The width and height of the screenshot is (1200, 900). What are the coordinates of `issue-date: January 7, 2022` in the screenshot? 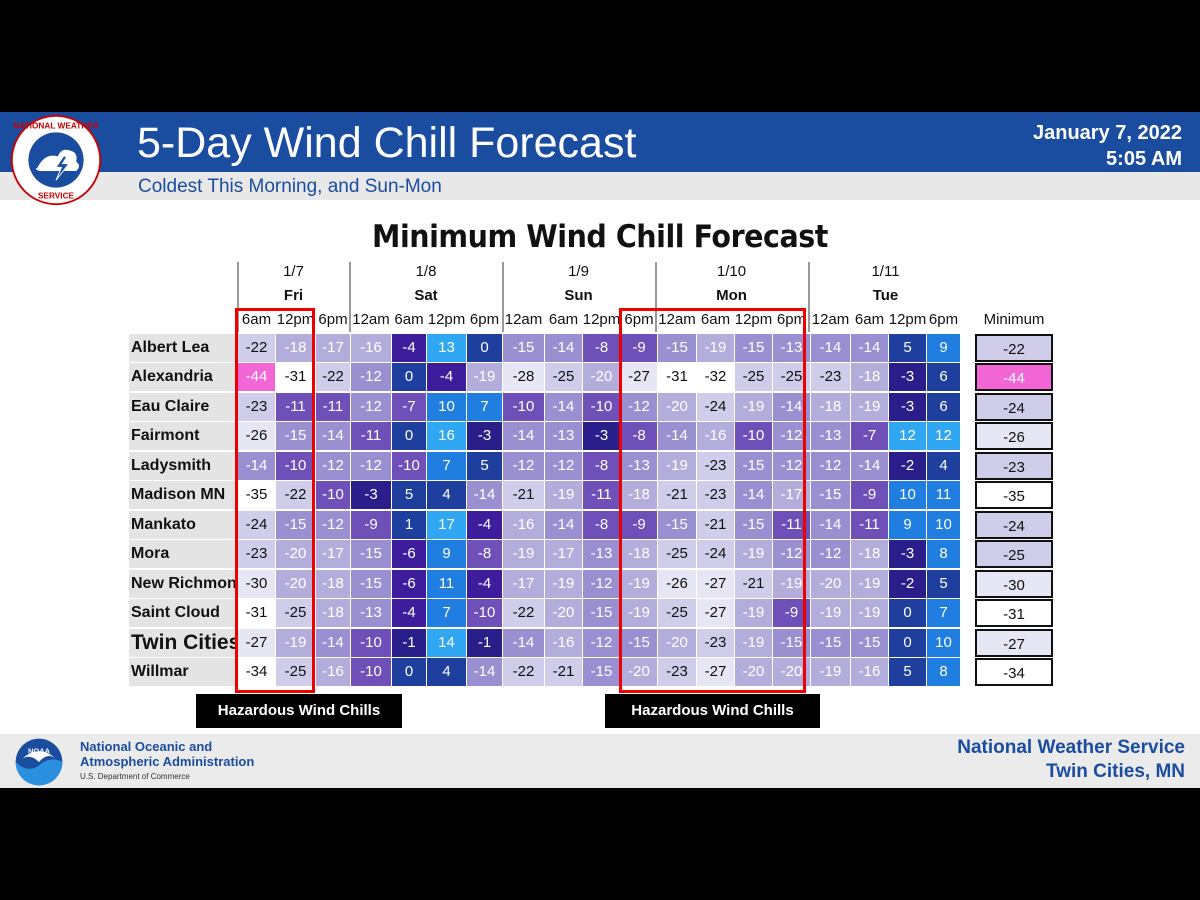 It's located at (1107, 133).